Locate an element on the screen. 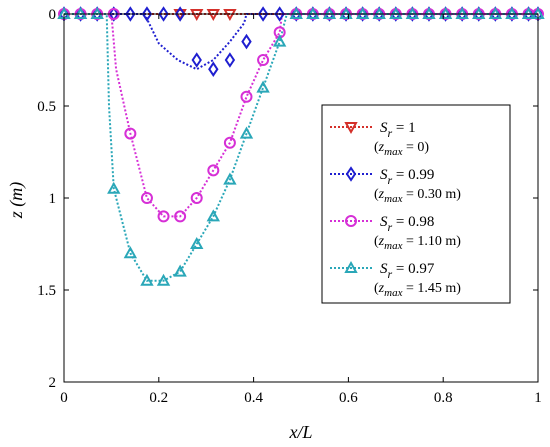 The width and height of the screenshot is (550, 447). legend-label-4: Sr = 0.97 is located at coordinates (407, 271).